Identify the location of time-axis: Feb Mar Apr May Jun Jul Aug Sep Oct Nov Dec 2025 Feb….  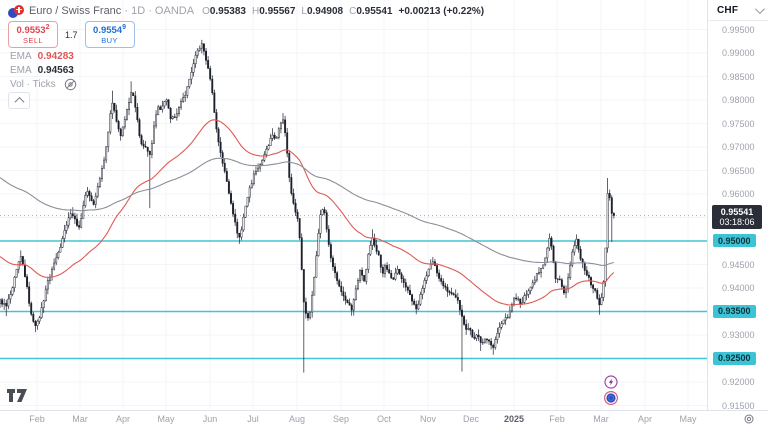
(384, 418).